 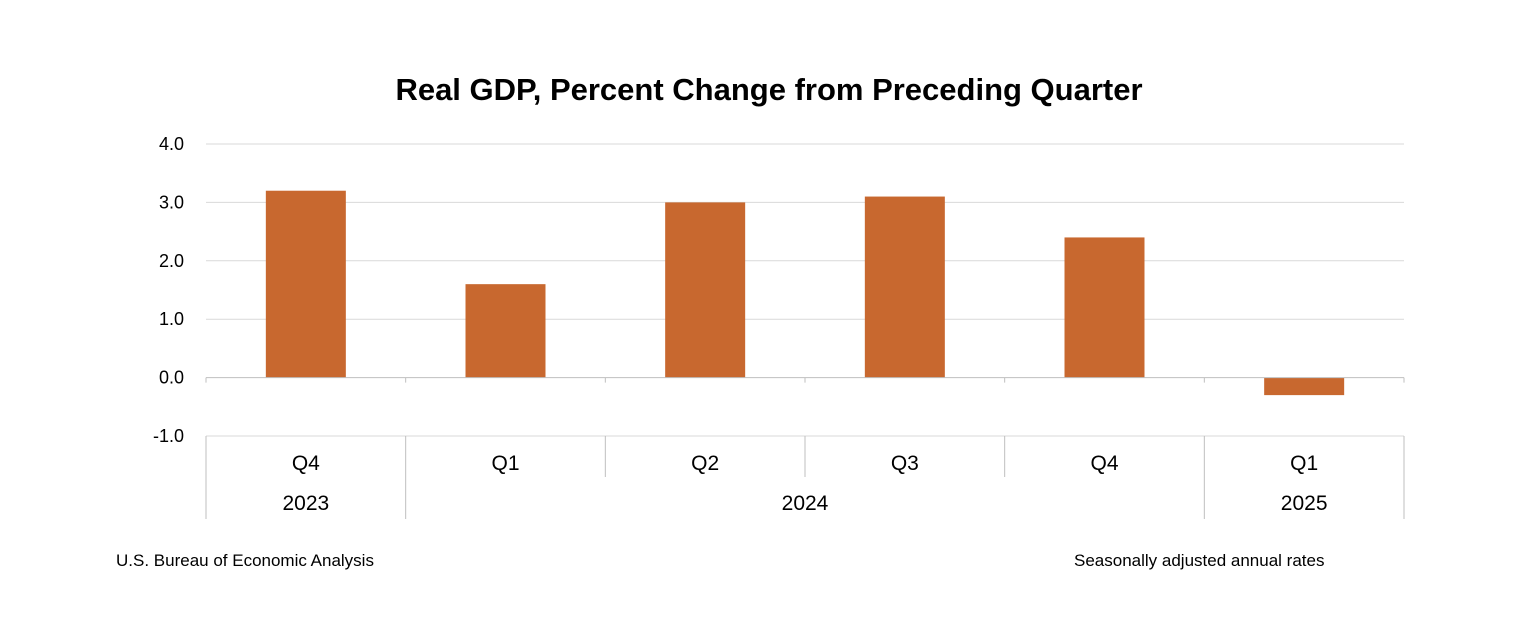 What do you see at coordinates (1199, 560) in the screenshot?
I see `rate-note: Seasonally adjusted annual rates` at bounding box center [1199, 560].